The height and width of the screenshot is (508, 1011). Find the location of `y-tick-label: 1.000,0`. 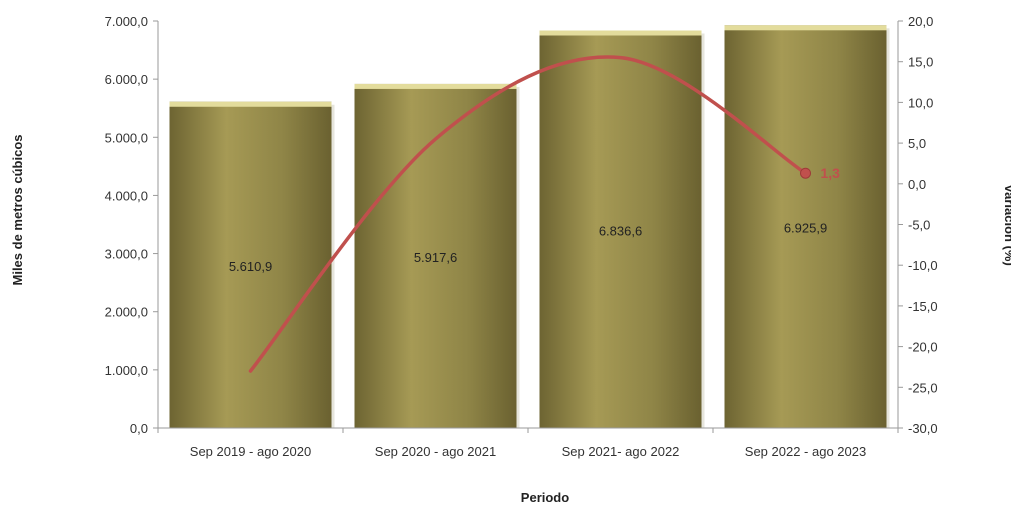

y-tick-label: 1.000,0 is located at coordinates (126, 370).